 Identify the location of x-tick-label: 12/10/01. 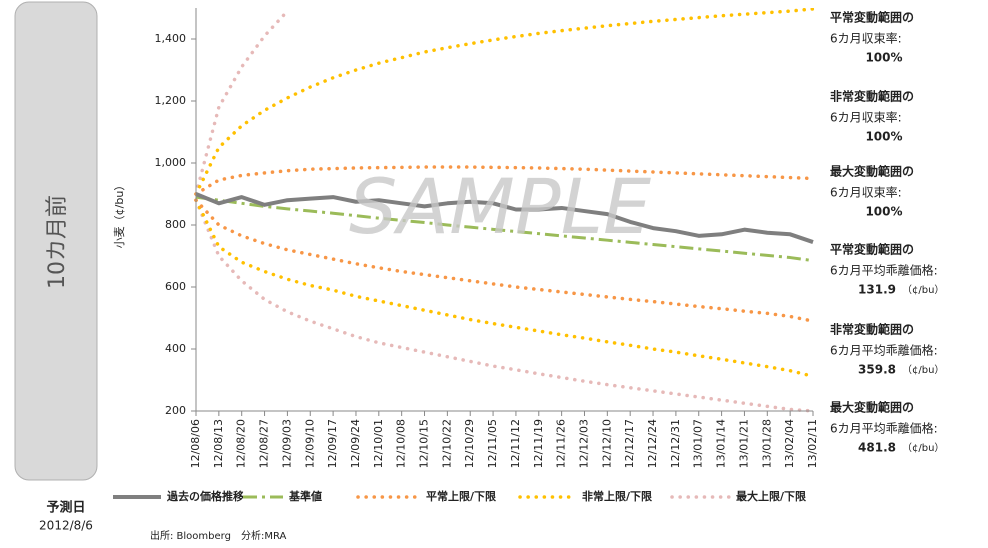
(378, 443).